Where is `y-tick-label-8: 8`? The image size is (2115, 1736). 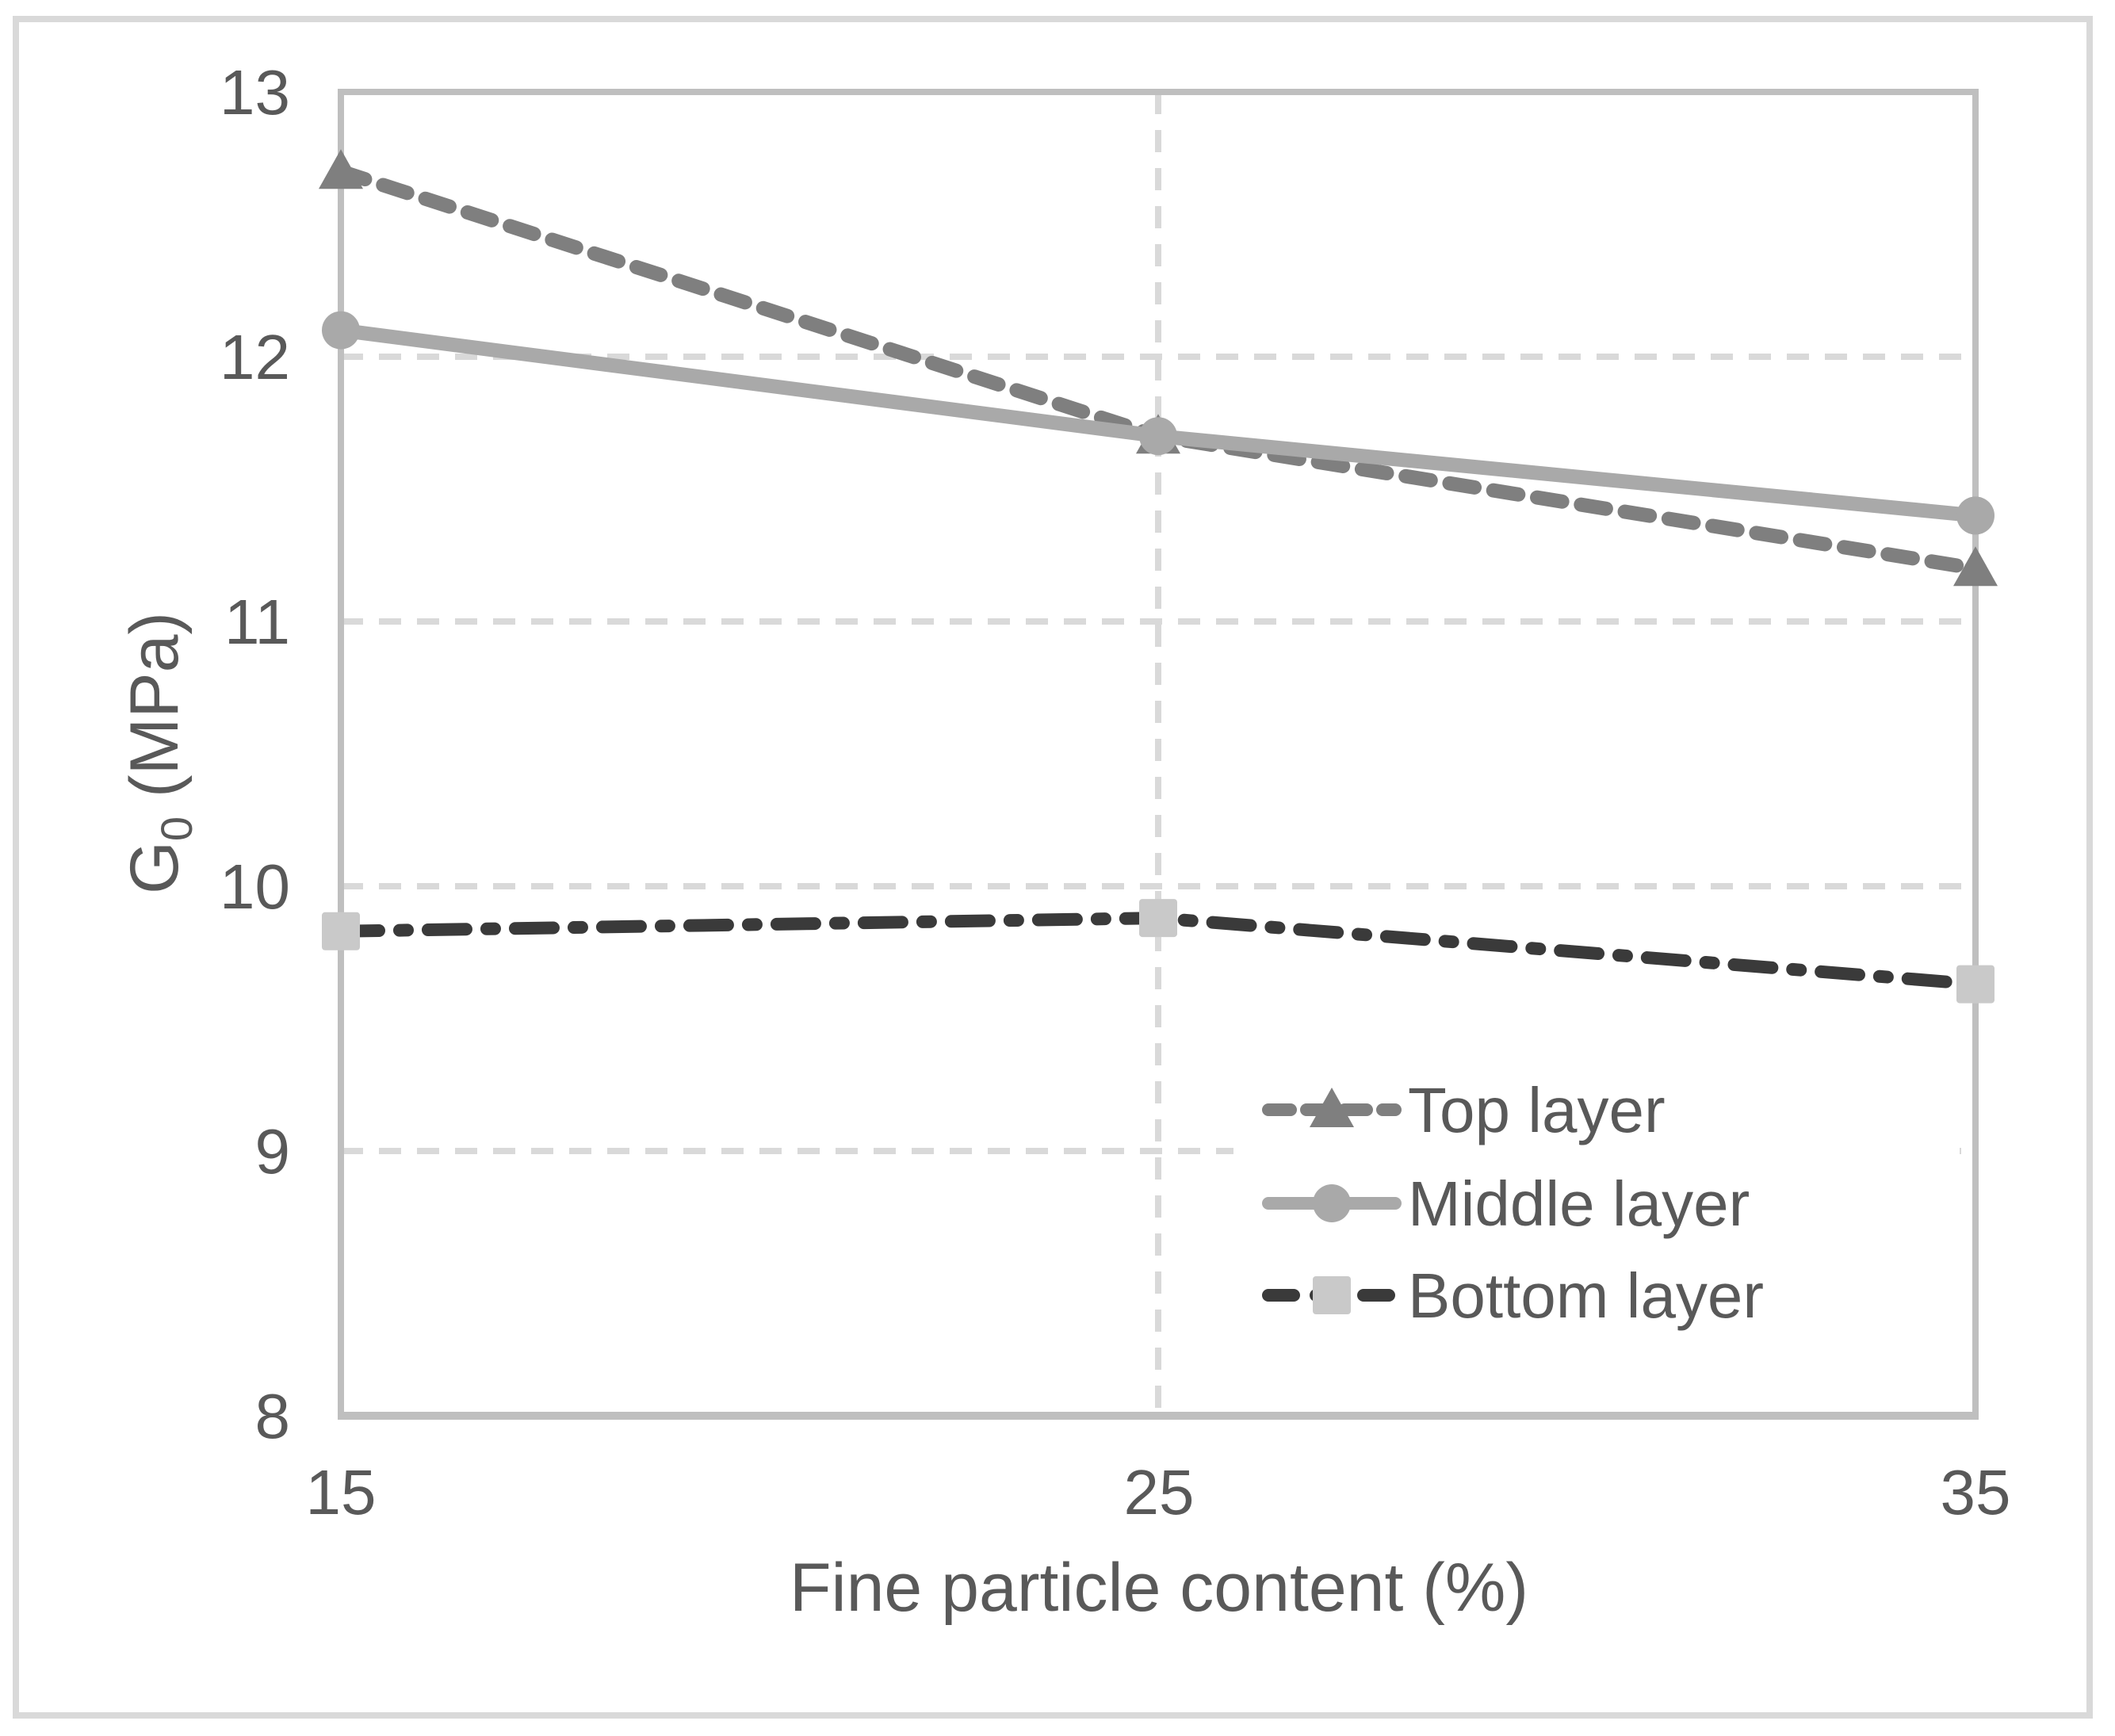
y-tick-label-8: 8 is located at coordinates (273, 1416).